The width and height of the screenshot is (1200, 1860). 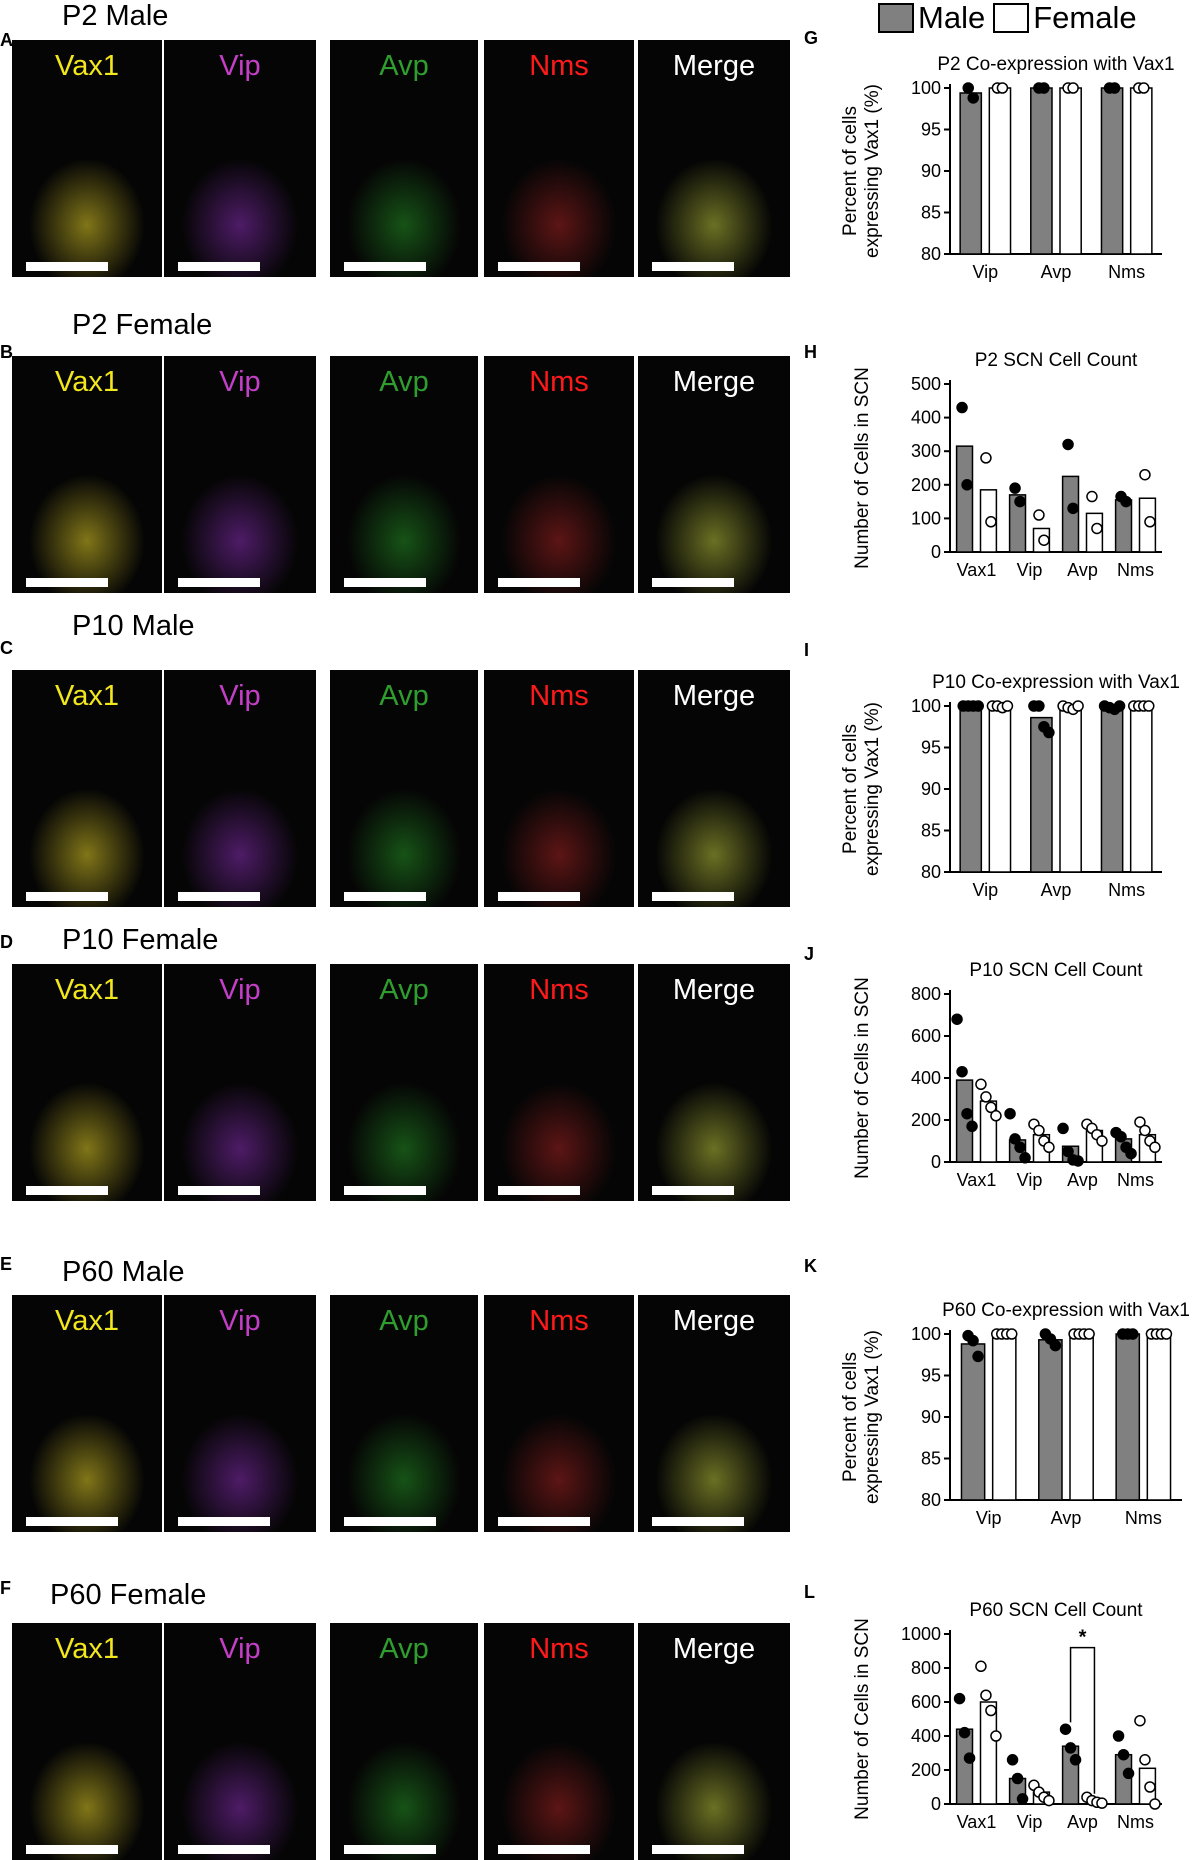 What do you see at coordinates (926, 518) in the screenshot?
I see `y-tick-label: 100` at bounding box center [926, 518].